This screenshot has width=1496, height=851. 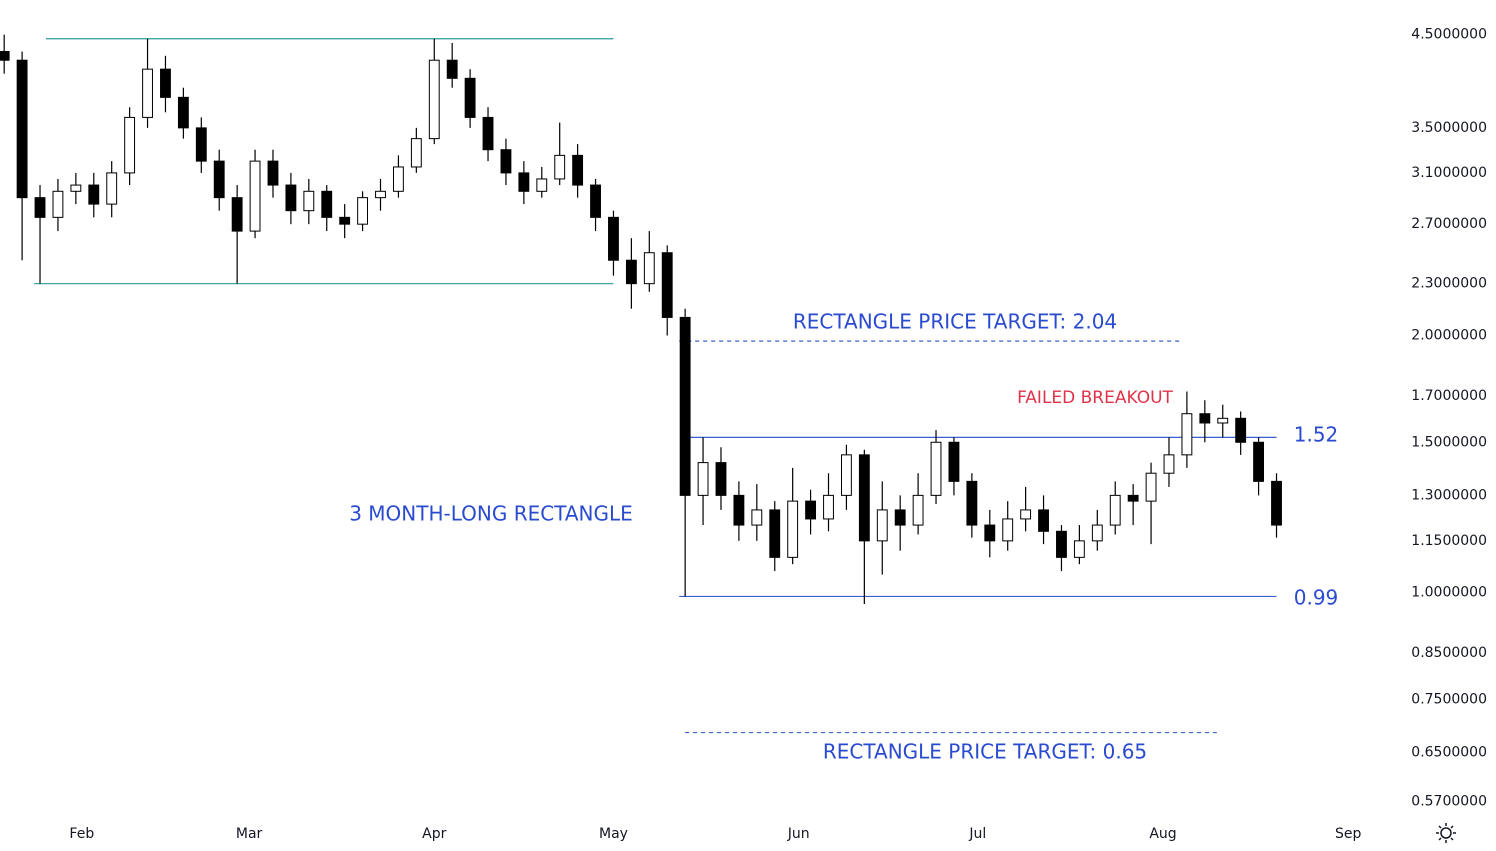 I want to click on annotation: 3 MONTH-LONG RECTANGLE, so click(x=491, y=514).